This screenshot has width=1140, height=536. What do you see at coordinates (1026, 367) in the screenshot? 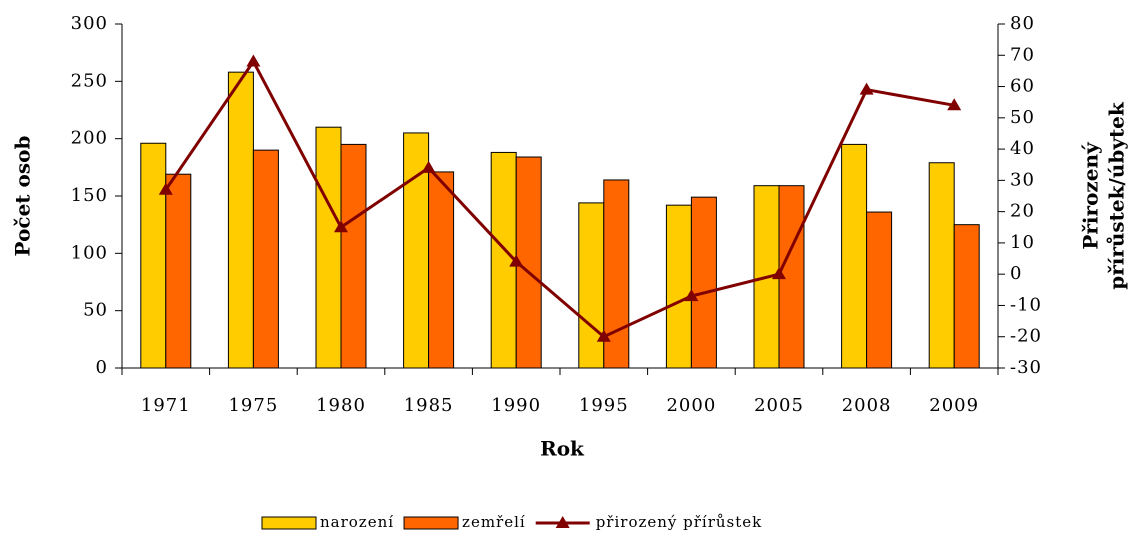
I see `y2-tick-label: -30` at bounding box center [1026, 367].